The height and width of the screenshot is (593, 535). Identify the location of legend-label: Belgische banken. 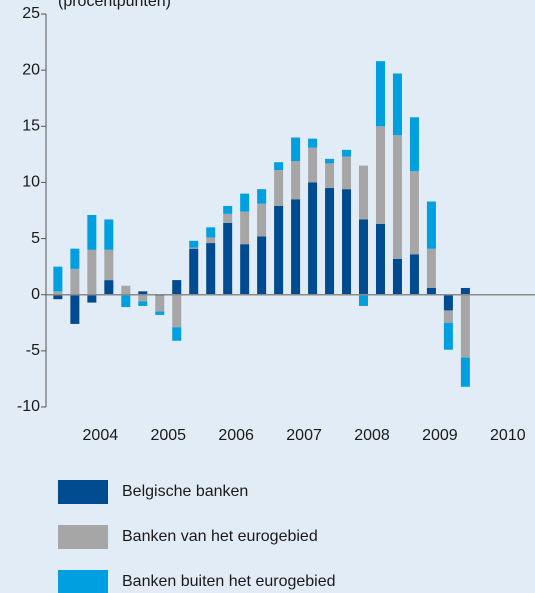
(185, 491).